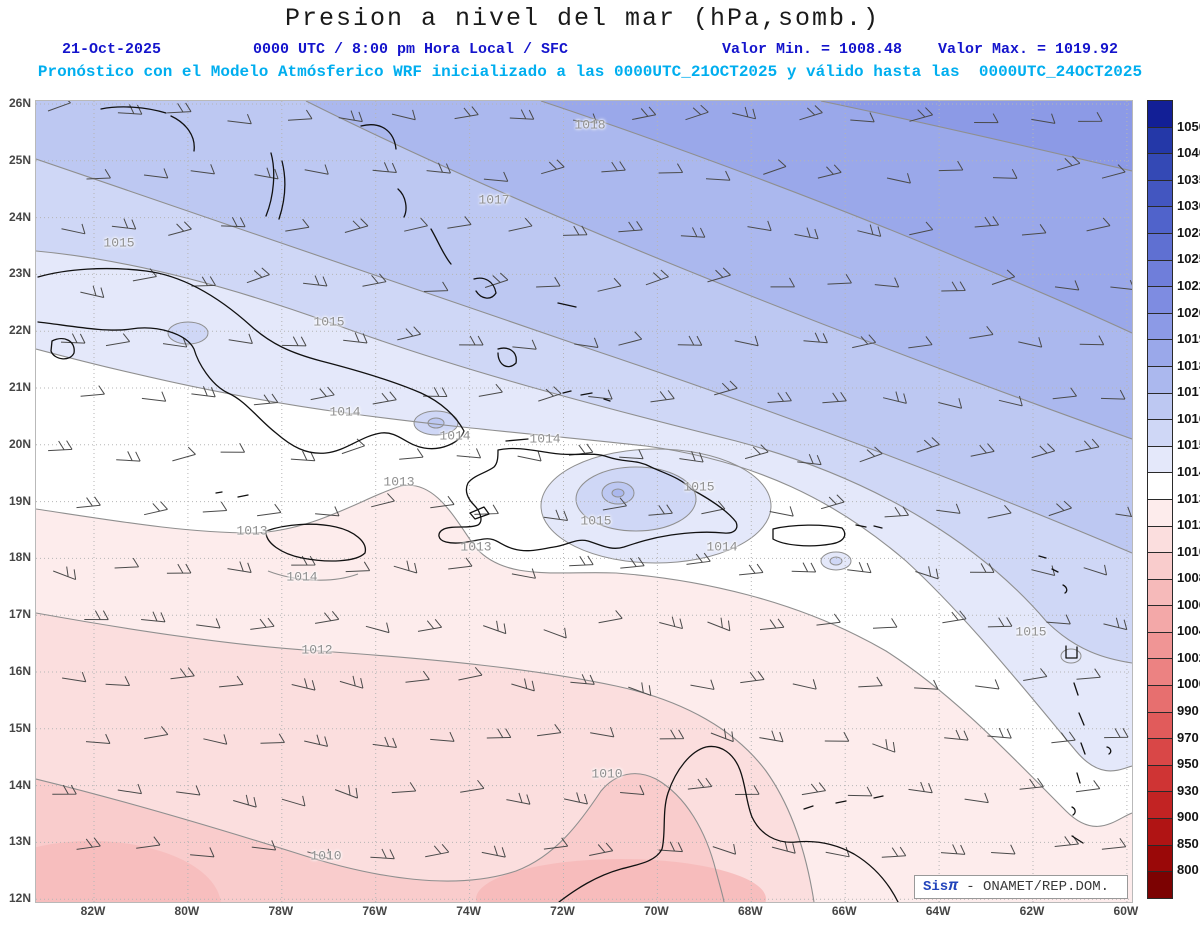 The height and width of the screenshot is (927, 1200). I want to click on lon-tick-label: 76W, so click(375, 911).